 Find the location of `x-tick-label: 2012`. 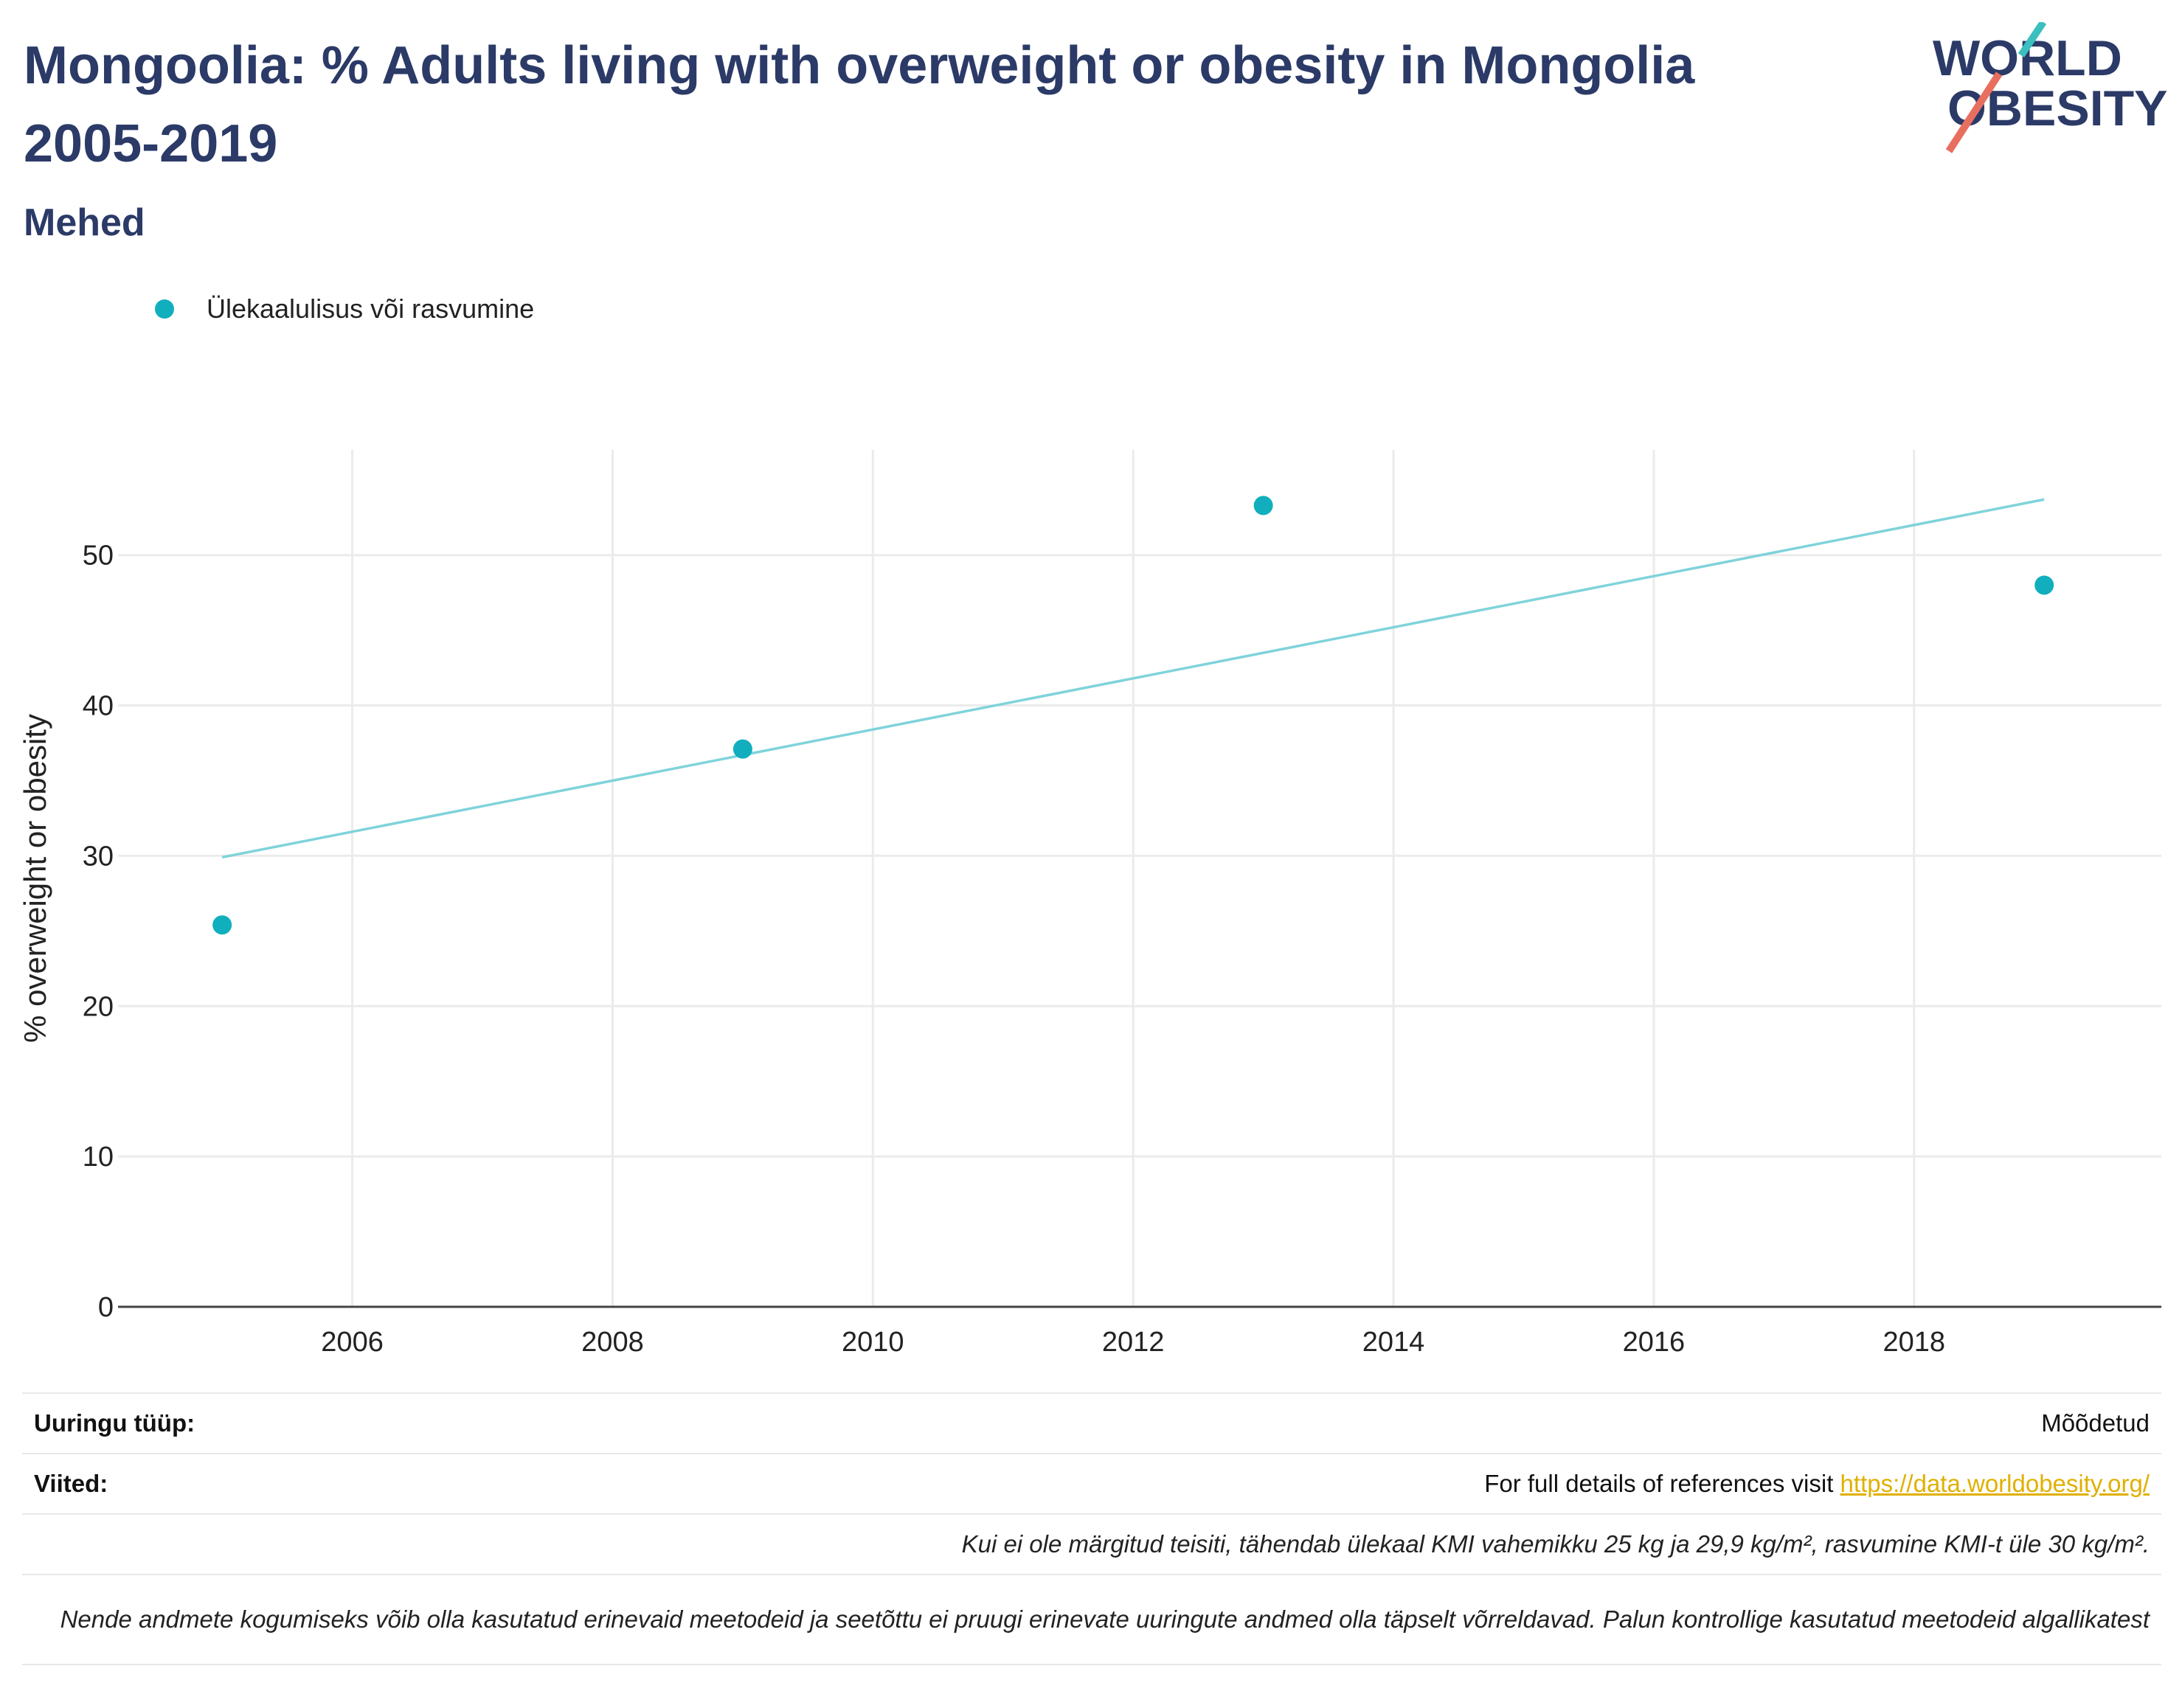

x-tick-label: 2012 is located at coordinates (1133, 1342).